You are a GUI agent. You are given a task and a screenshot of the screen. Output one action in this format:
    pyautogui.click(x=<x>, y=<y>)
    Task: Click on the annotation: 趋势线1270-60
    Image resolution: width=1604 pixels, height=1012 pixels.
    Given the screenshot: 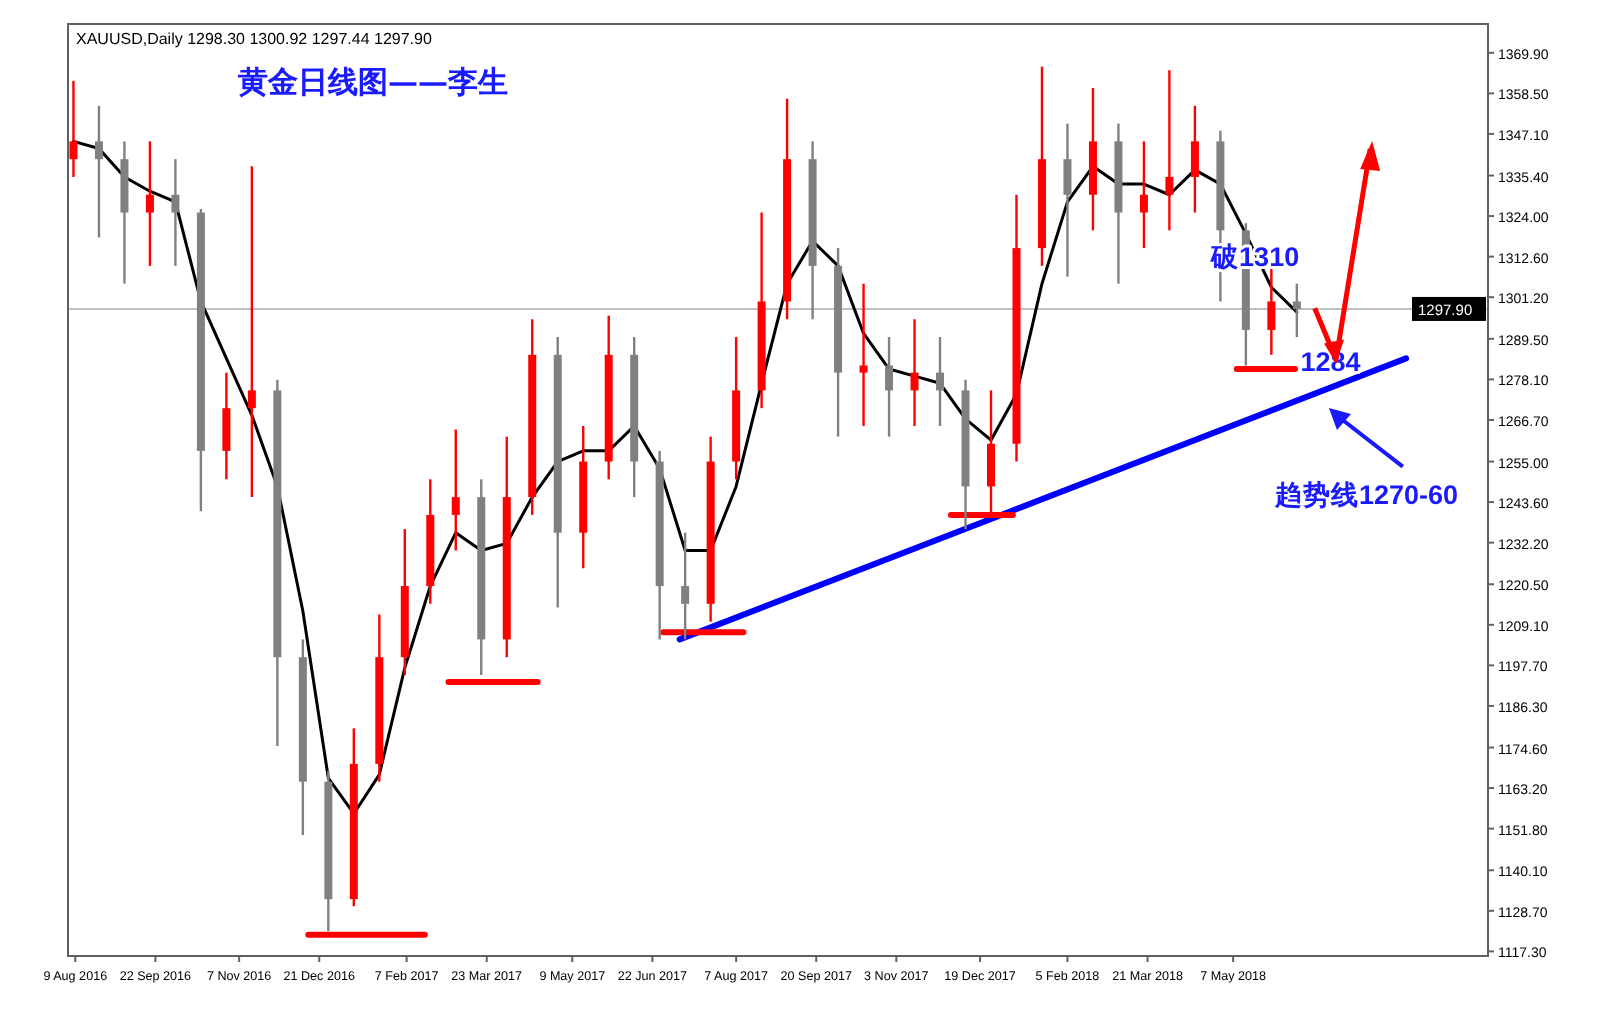 What is the action you would take?
    pyautogui.click(x=1366, y=494)
    